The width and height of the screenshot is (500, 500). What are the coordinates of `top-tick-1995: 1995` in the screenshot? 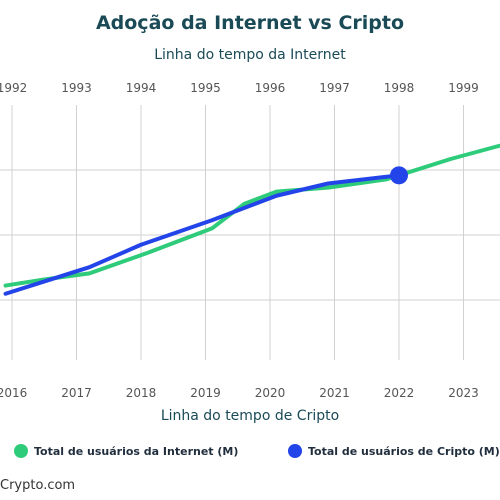 It's located at (205, 88).